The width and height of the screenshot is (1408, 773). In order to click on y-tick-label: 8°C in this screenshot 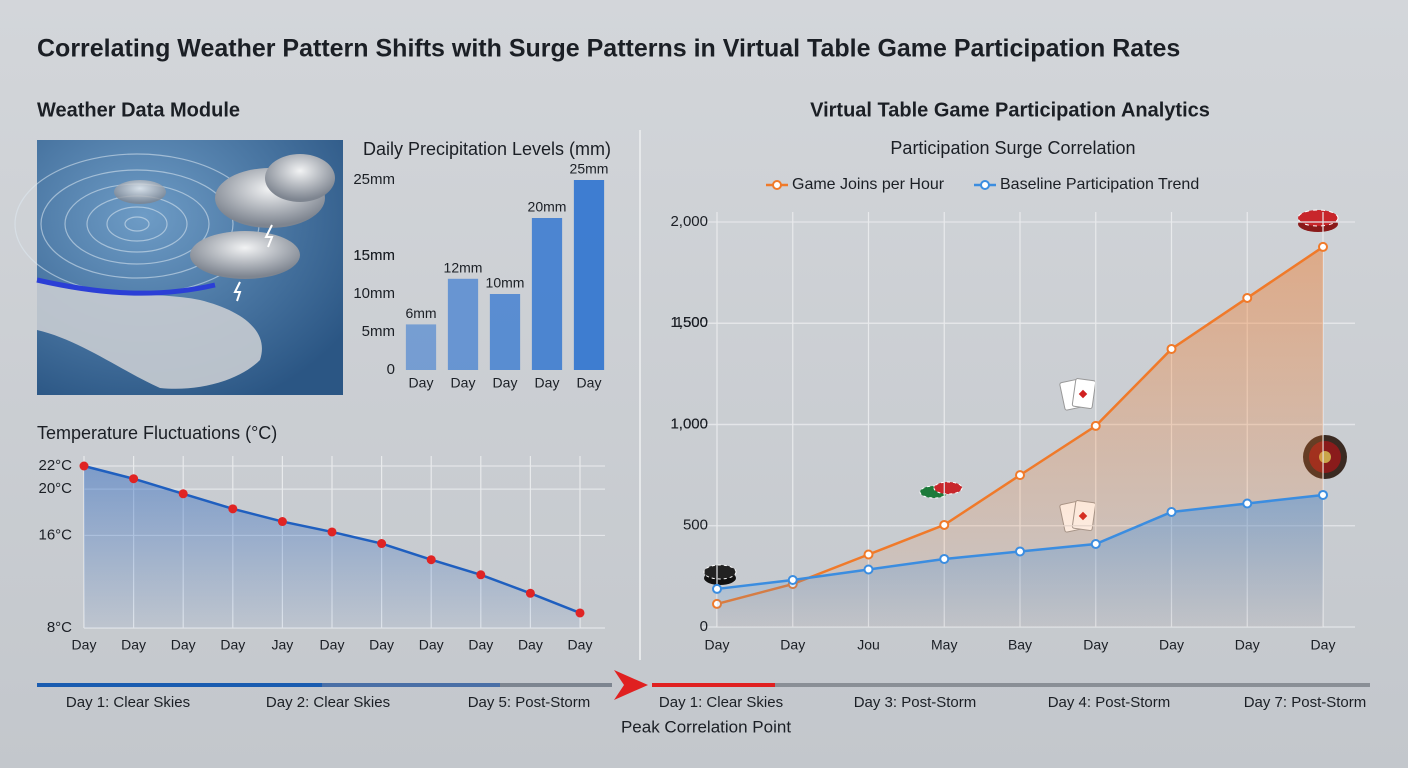, I will do `click(59, 627)`.